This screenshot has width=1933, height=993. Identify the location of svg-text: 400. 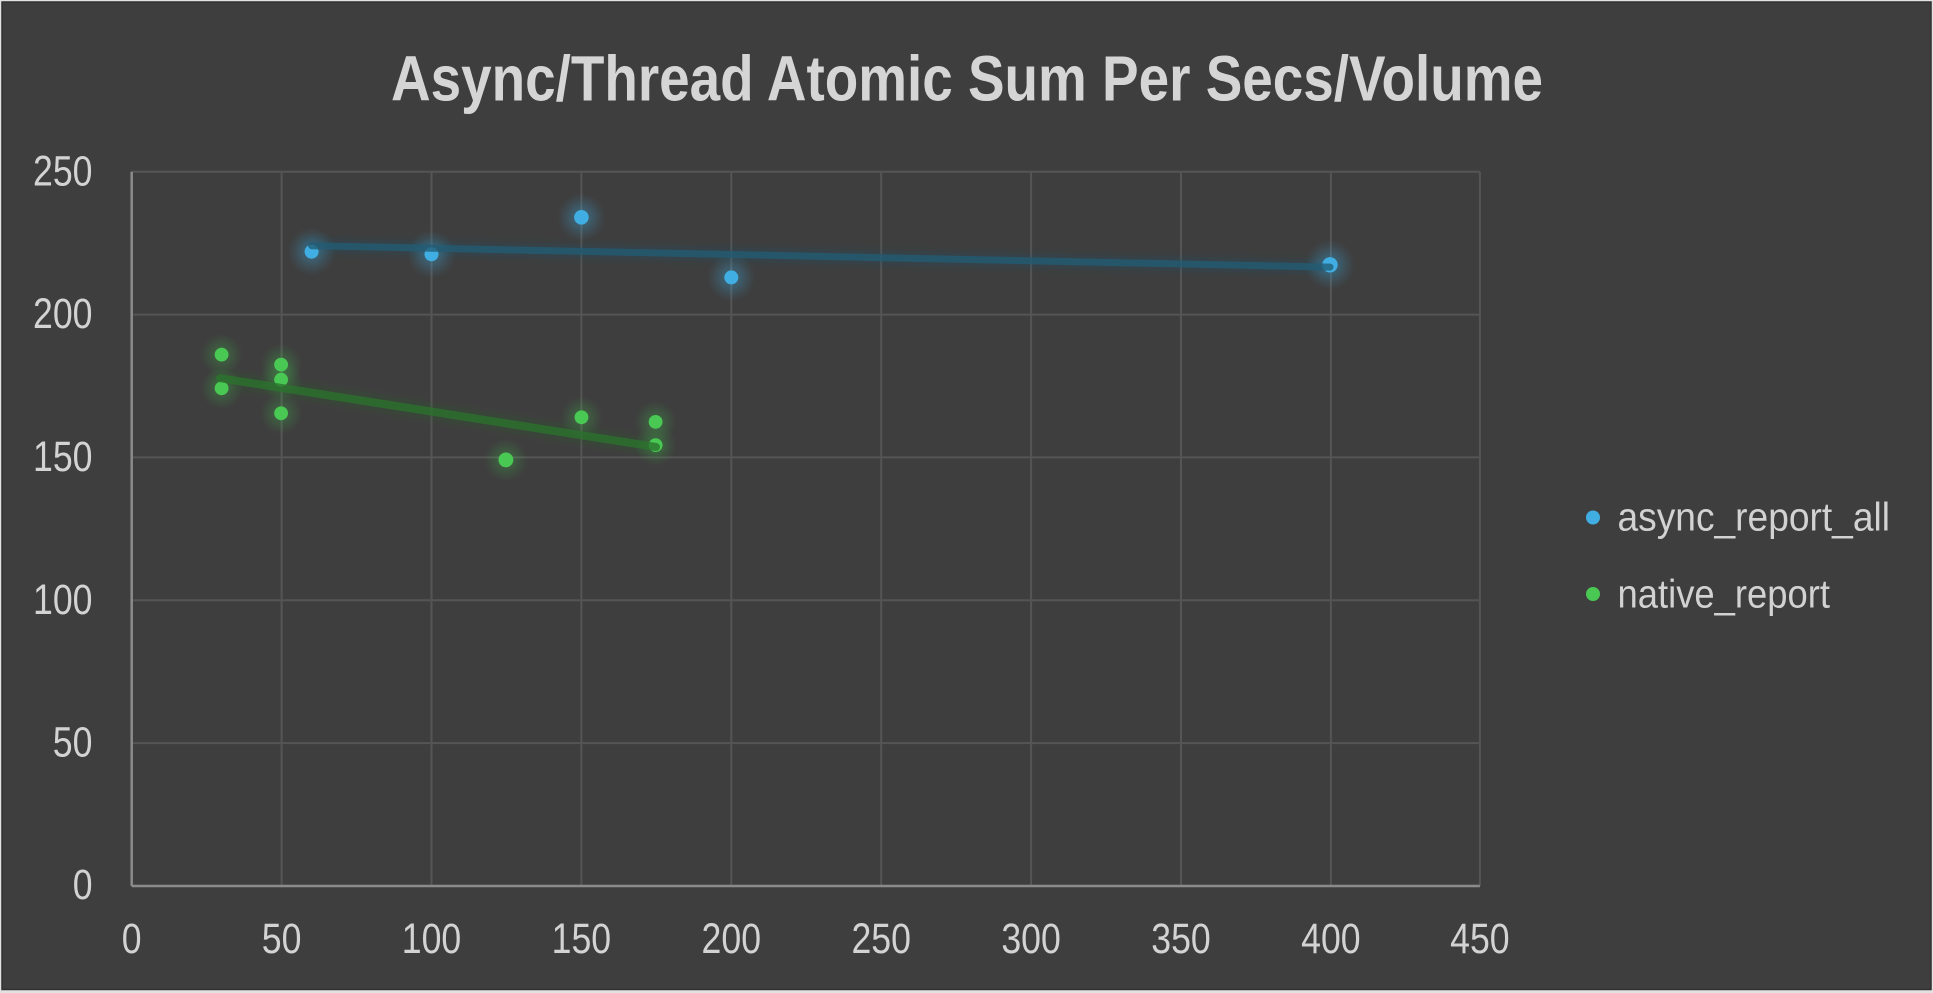
(1331, 939).